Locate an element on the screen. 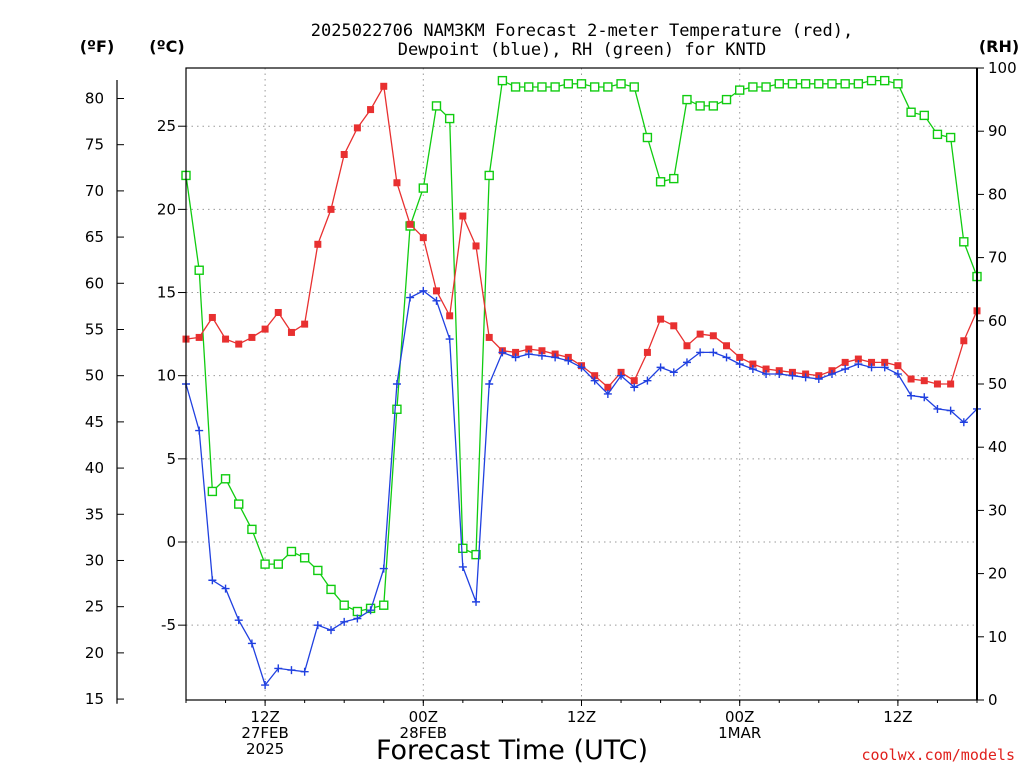 The width and height of the screenshot is (1024, 768). time-tick-label: 00Z is located at coordinates (739, 717).